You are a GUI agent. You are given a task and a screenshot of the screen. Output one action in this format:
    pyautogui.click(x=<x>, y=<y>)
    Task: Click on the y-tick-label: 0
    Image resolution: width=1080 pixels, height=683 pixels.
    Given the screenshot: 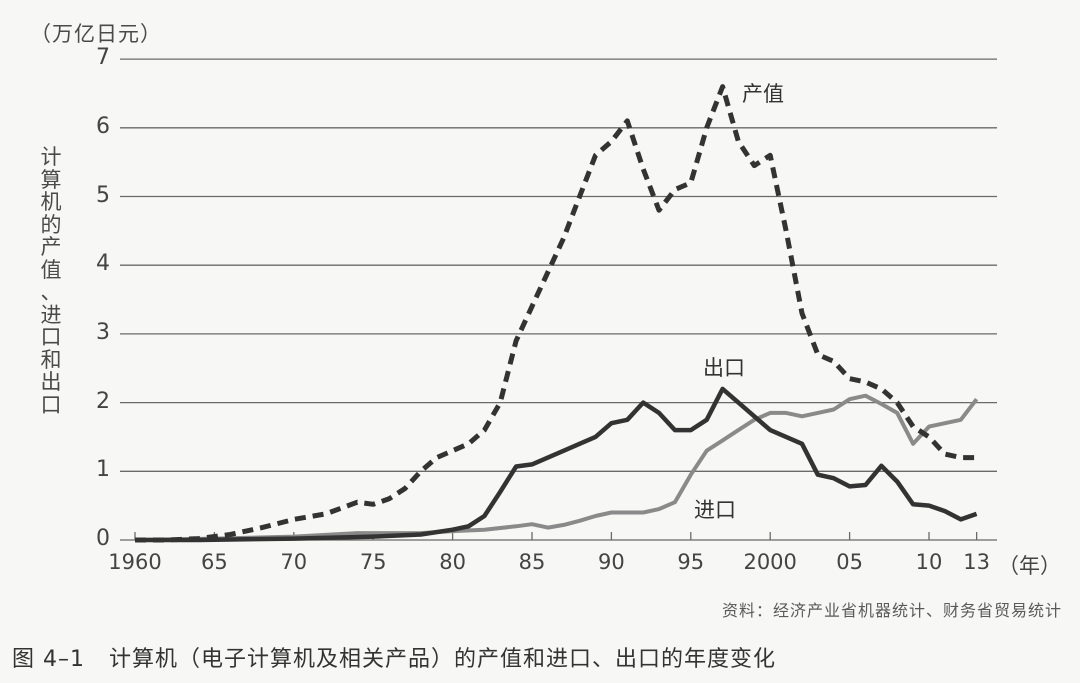 What is the action you would take?
    pyautogui.click(x=103, y=538)
    